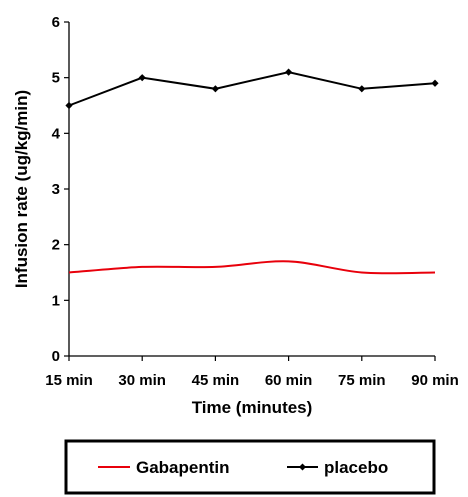  Describe the element at coordinates (56, 133) in the screenshot. I see `y-tick-label: 4` at that location.